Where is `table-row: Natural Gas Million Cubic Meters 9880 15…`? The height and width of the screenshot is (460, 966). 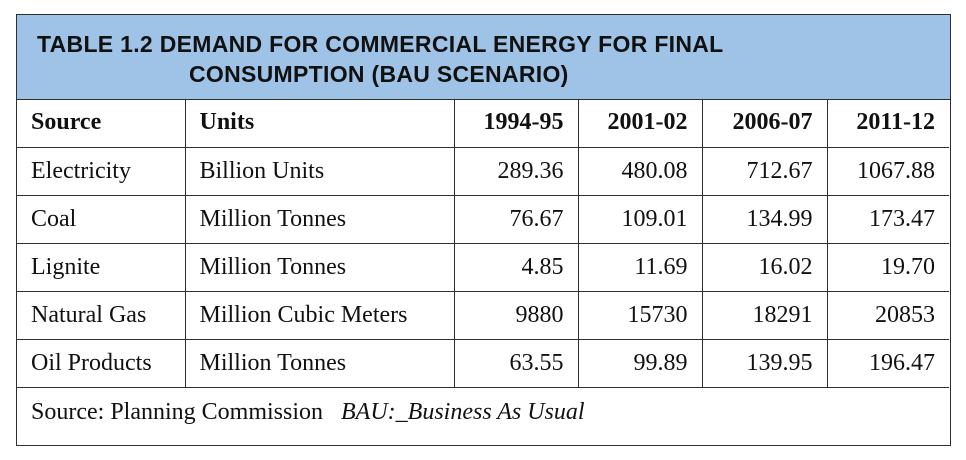
table-row: Natural Gas Million Cubic Meters 9880 15… is located at coordinates (483, 315).